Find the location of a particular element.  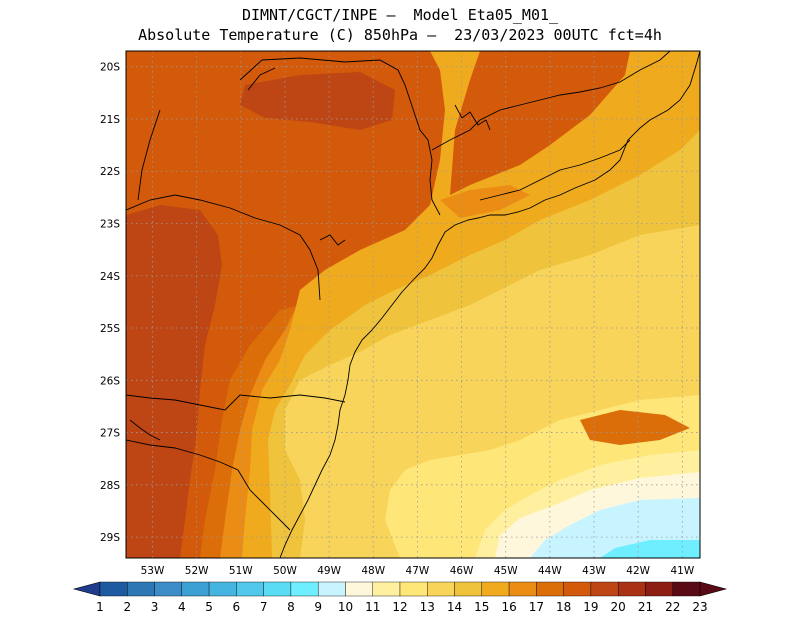

border-sp-mg is located at coordinates (340, 136).